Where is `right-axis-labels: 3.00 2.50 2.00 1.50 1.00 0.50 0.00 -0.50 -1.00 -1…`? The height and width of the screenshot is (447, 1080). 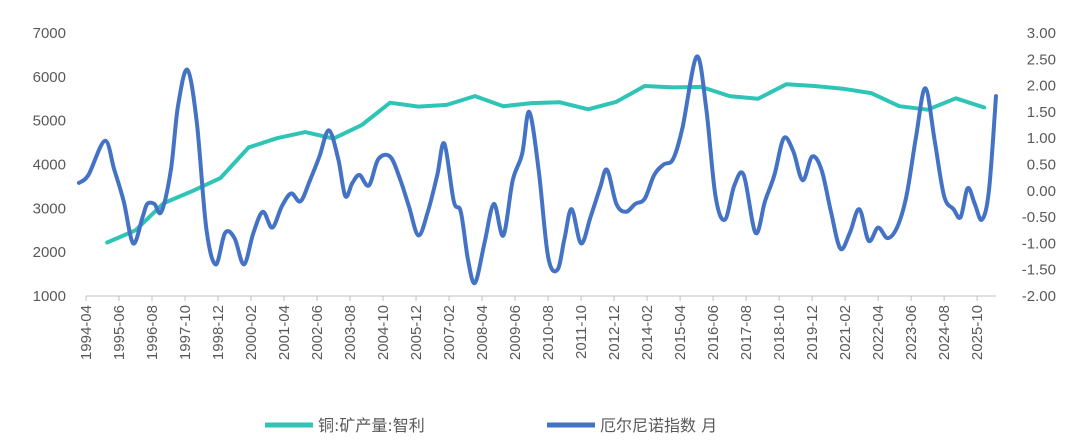 right-axis-labels: 3.00 2.50 2.00 1.50 1.00 0.50 0.00 -0.50 -1.00 -1… is located at coordinates (1039, 165).